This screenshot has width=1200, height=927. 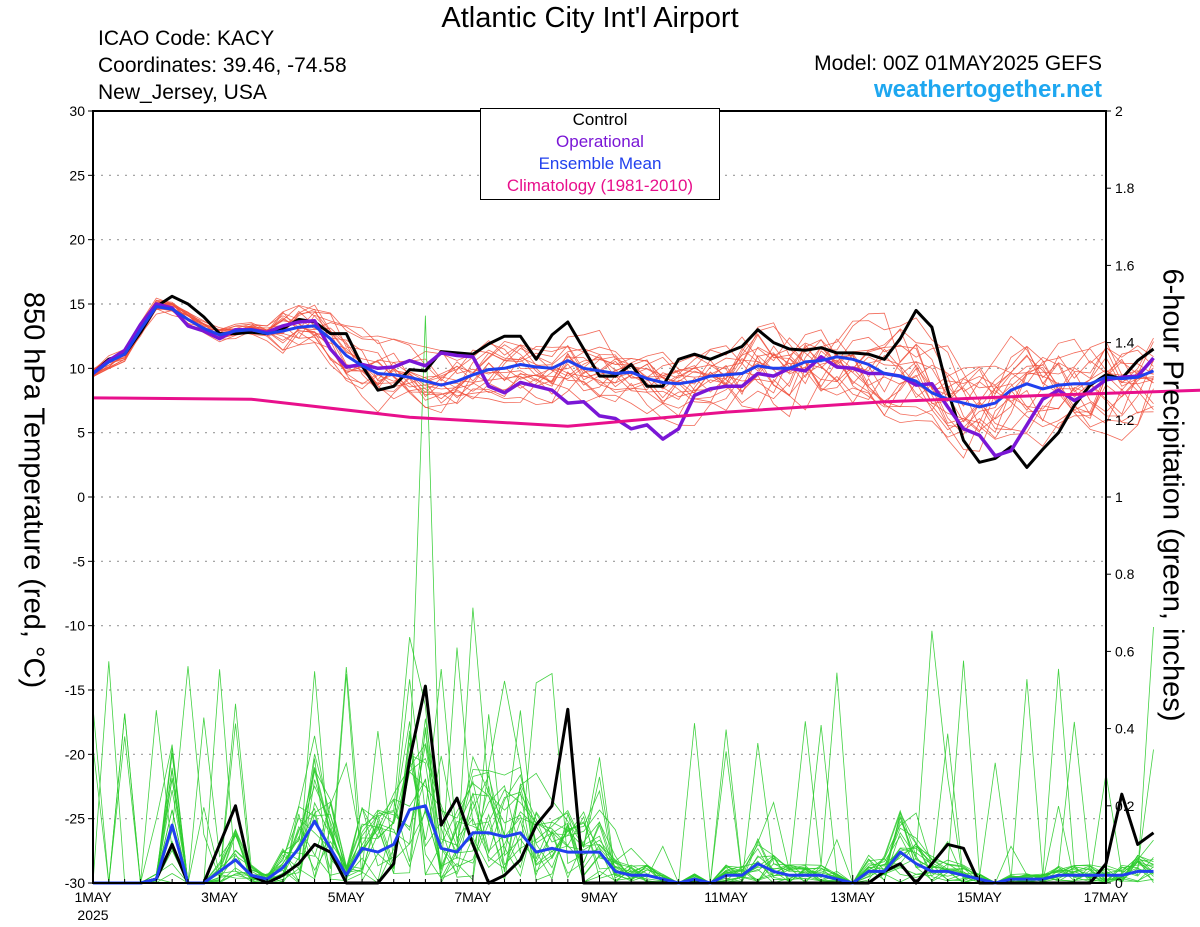 I want to click on site-link: weathertogether.net, so click(x=987, y=89).